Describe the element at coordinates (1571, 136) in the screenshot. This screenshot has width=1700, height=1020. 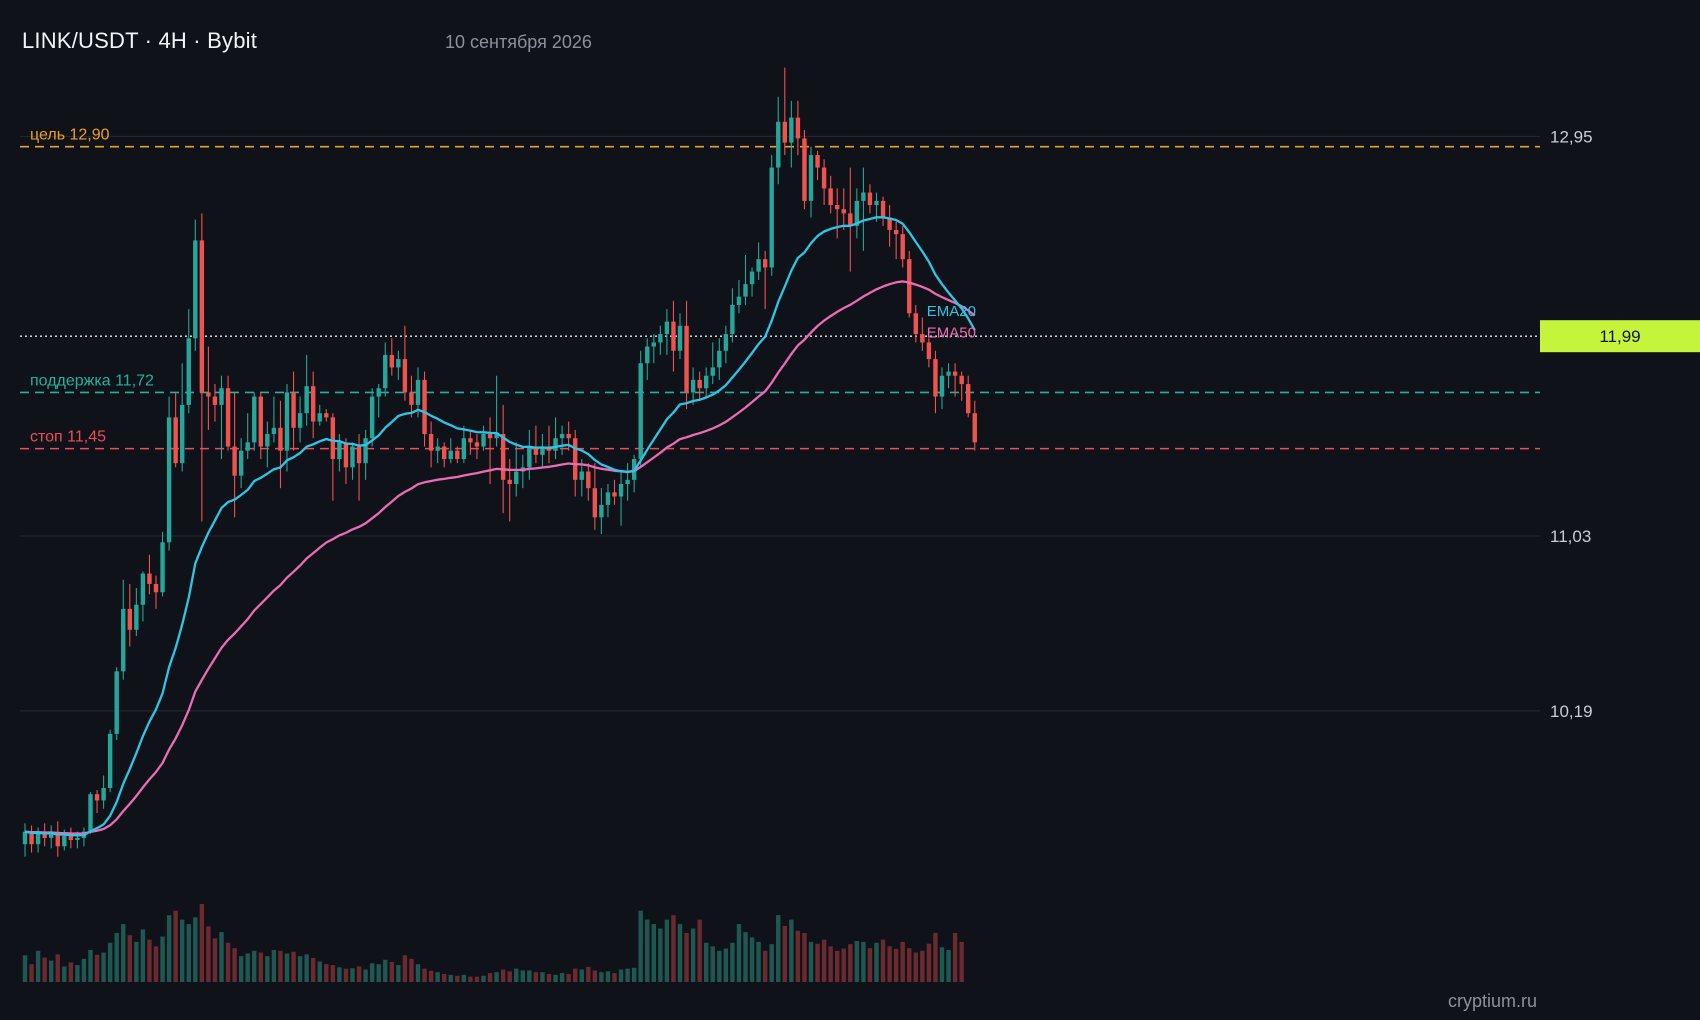
I see `y-tick-label: 12,95` at that location.